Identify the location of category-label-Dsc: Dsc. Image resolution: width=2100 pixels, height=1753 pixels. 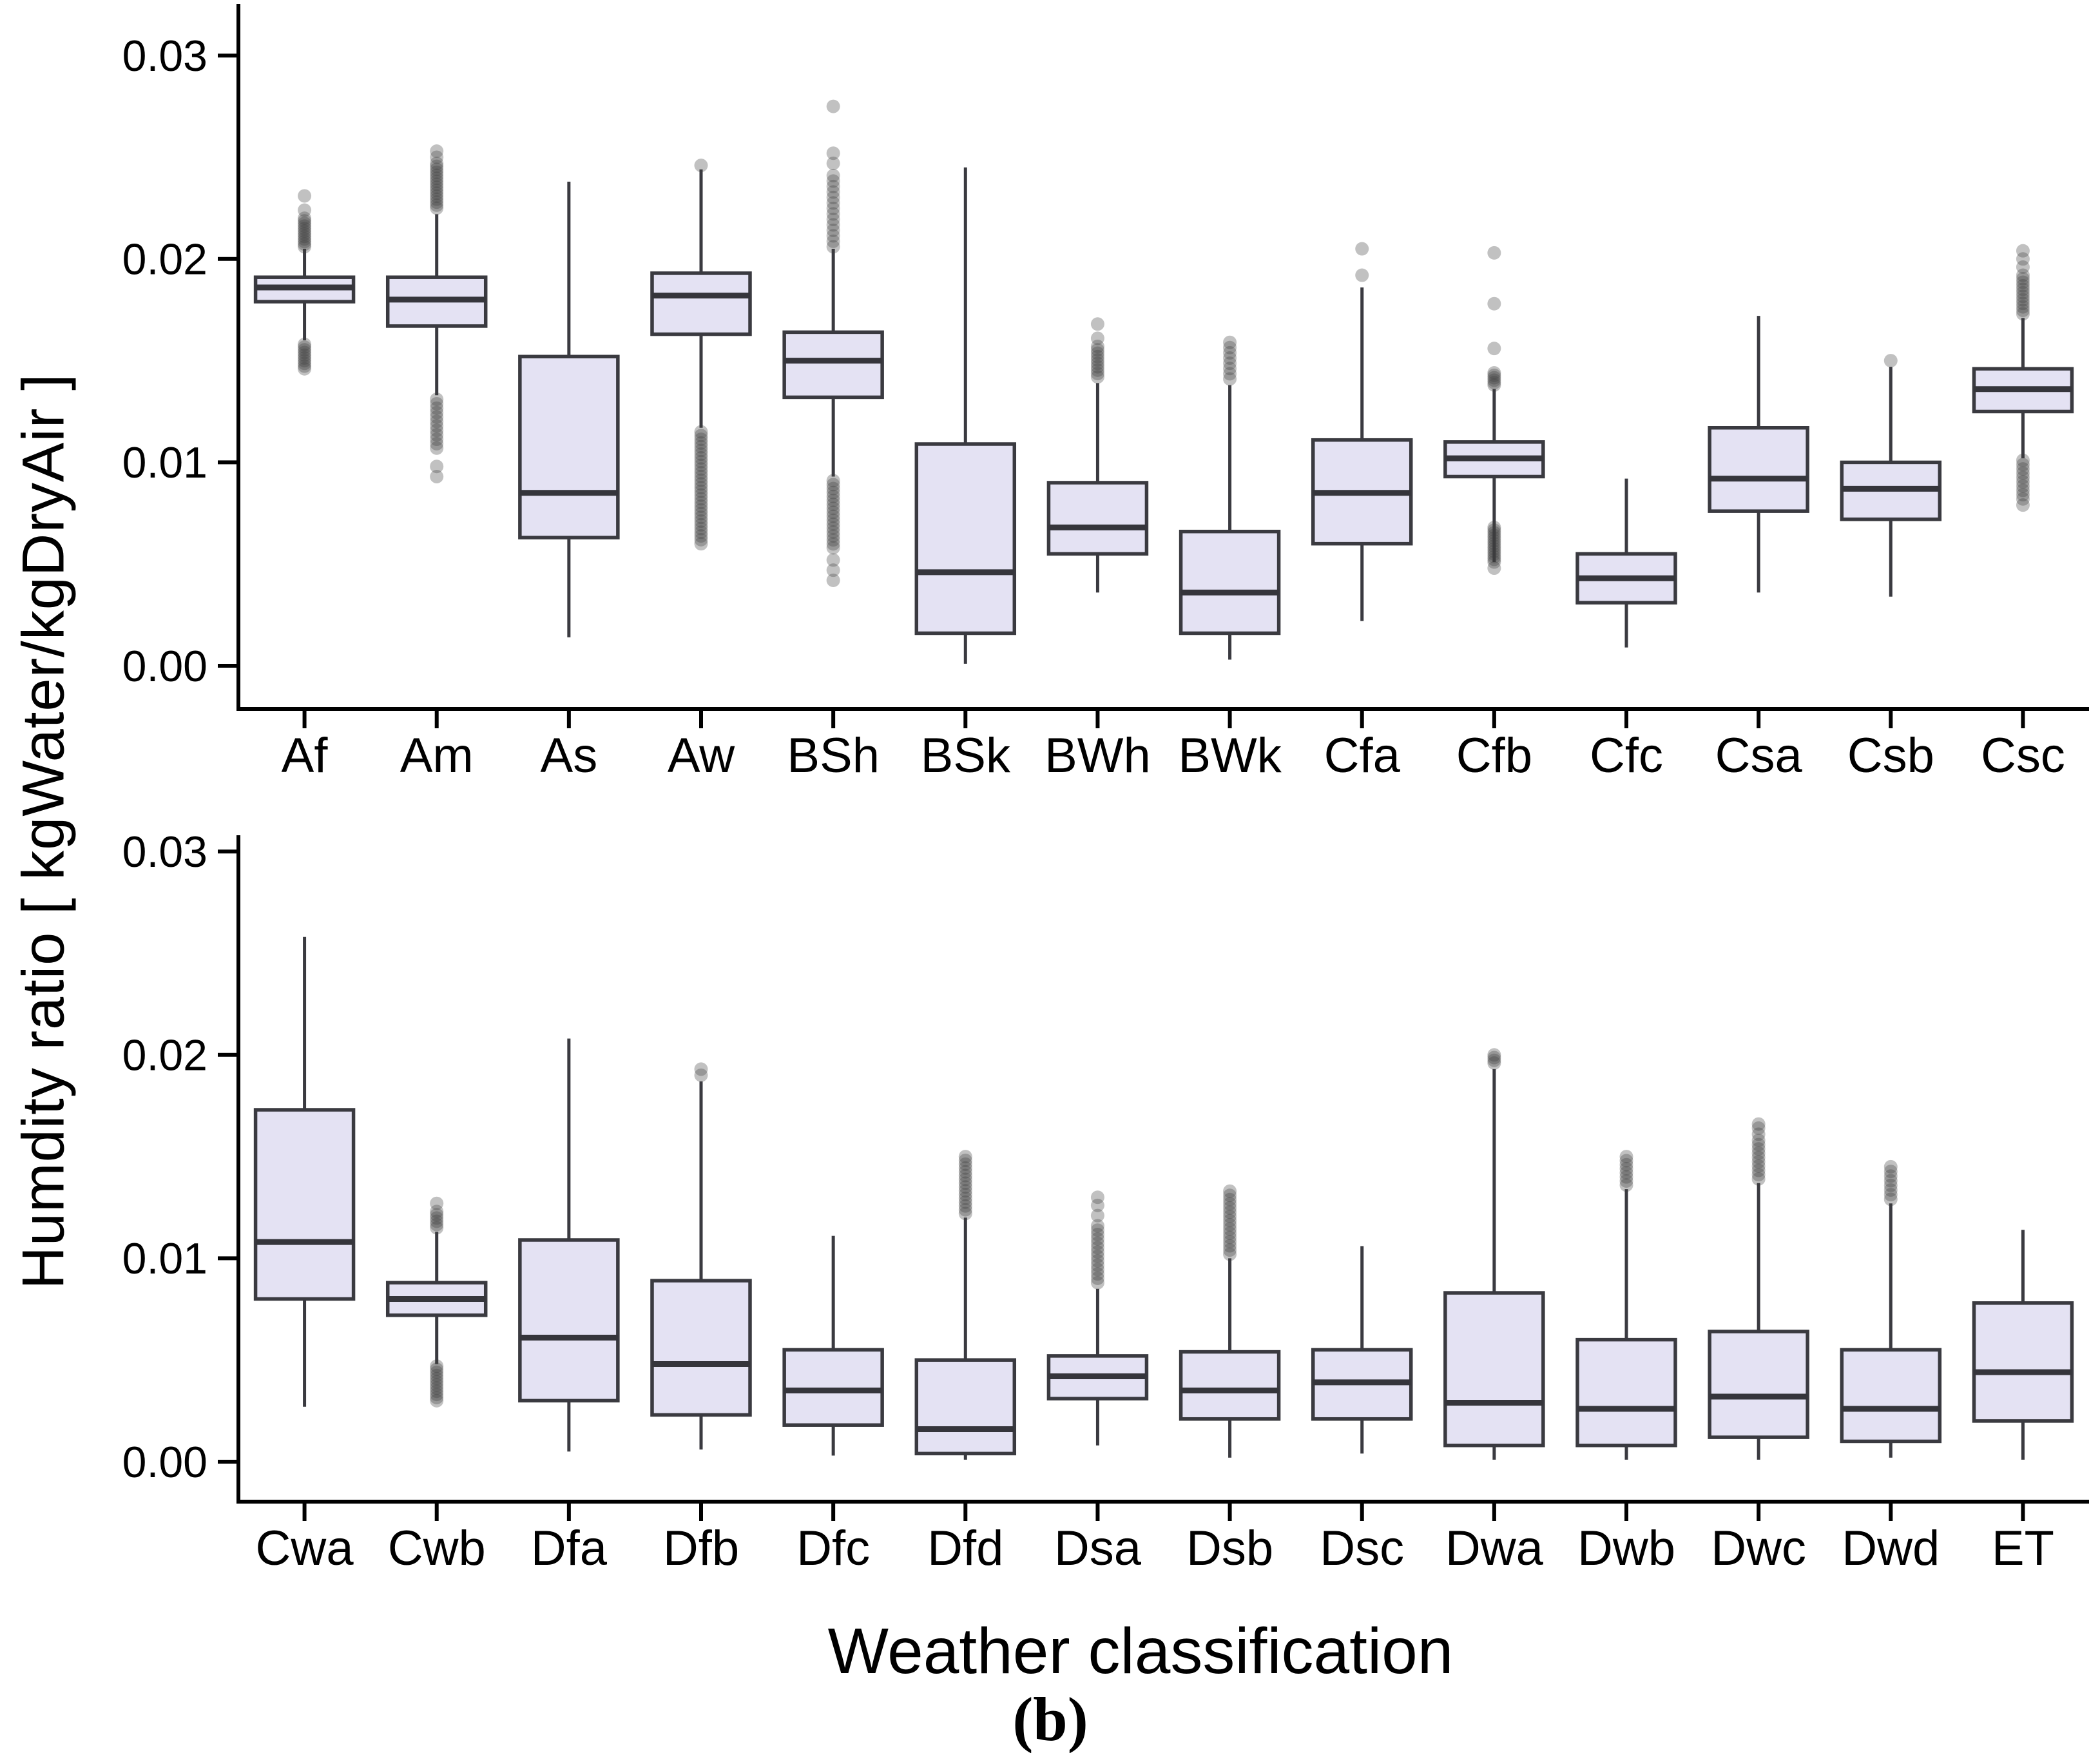
(1362, 1548).